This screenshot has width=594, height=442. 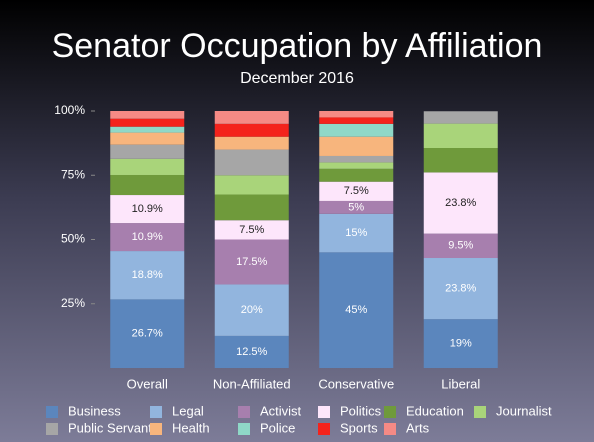 I want to click on data-label: 45%, so click(x=356, y=310).